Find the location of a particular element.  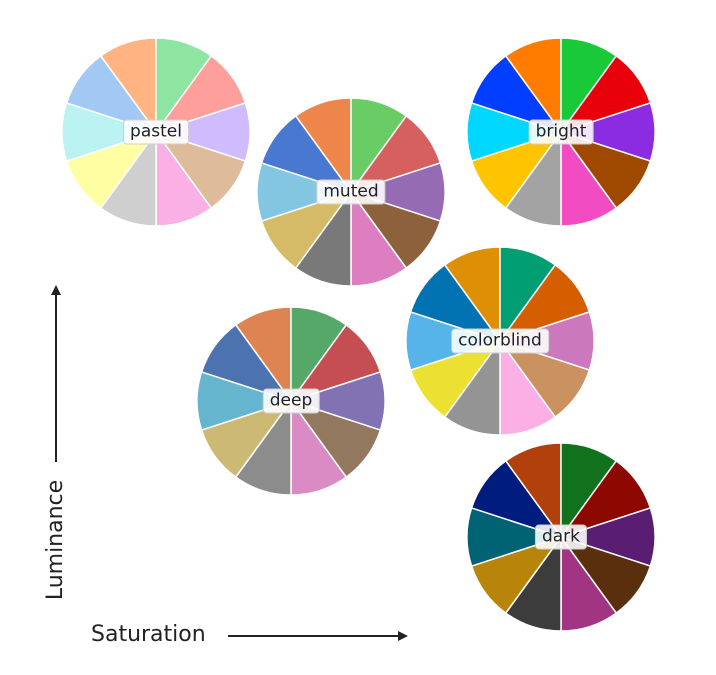

saturation-axis-label: Saturation is located at coordinates (148, 634).